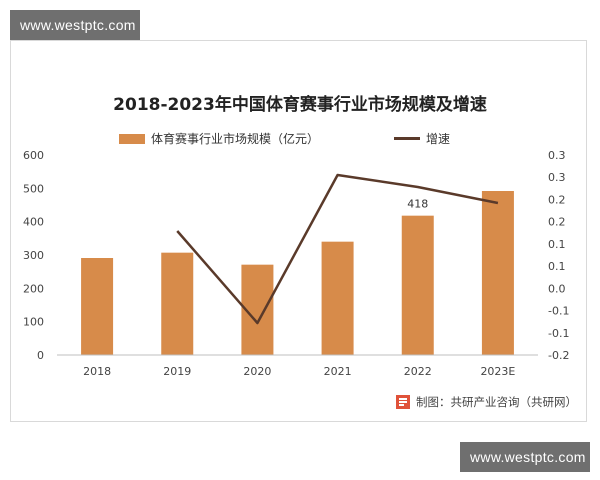  I want to click on y-left-tick-label: 300, so click(33, 255).